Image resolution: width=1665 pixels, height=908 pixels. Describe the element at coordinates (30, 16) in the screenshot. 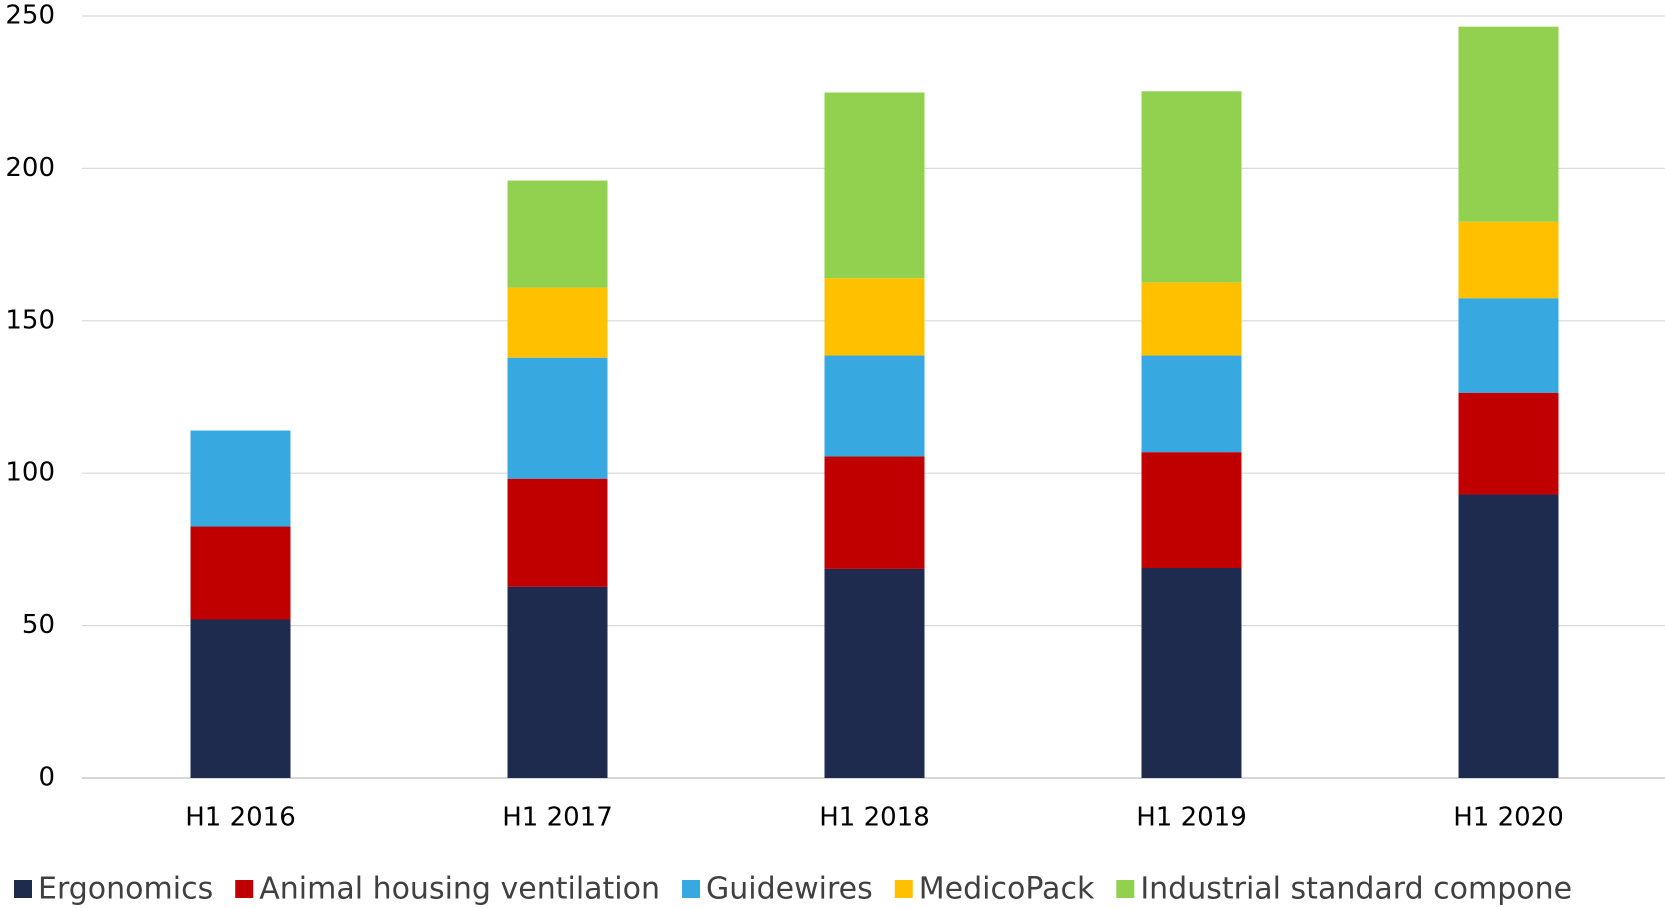

I see `y-tick-label: 250` at that location.